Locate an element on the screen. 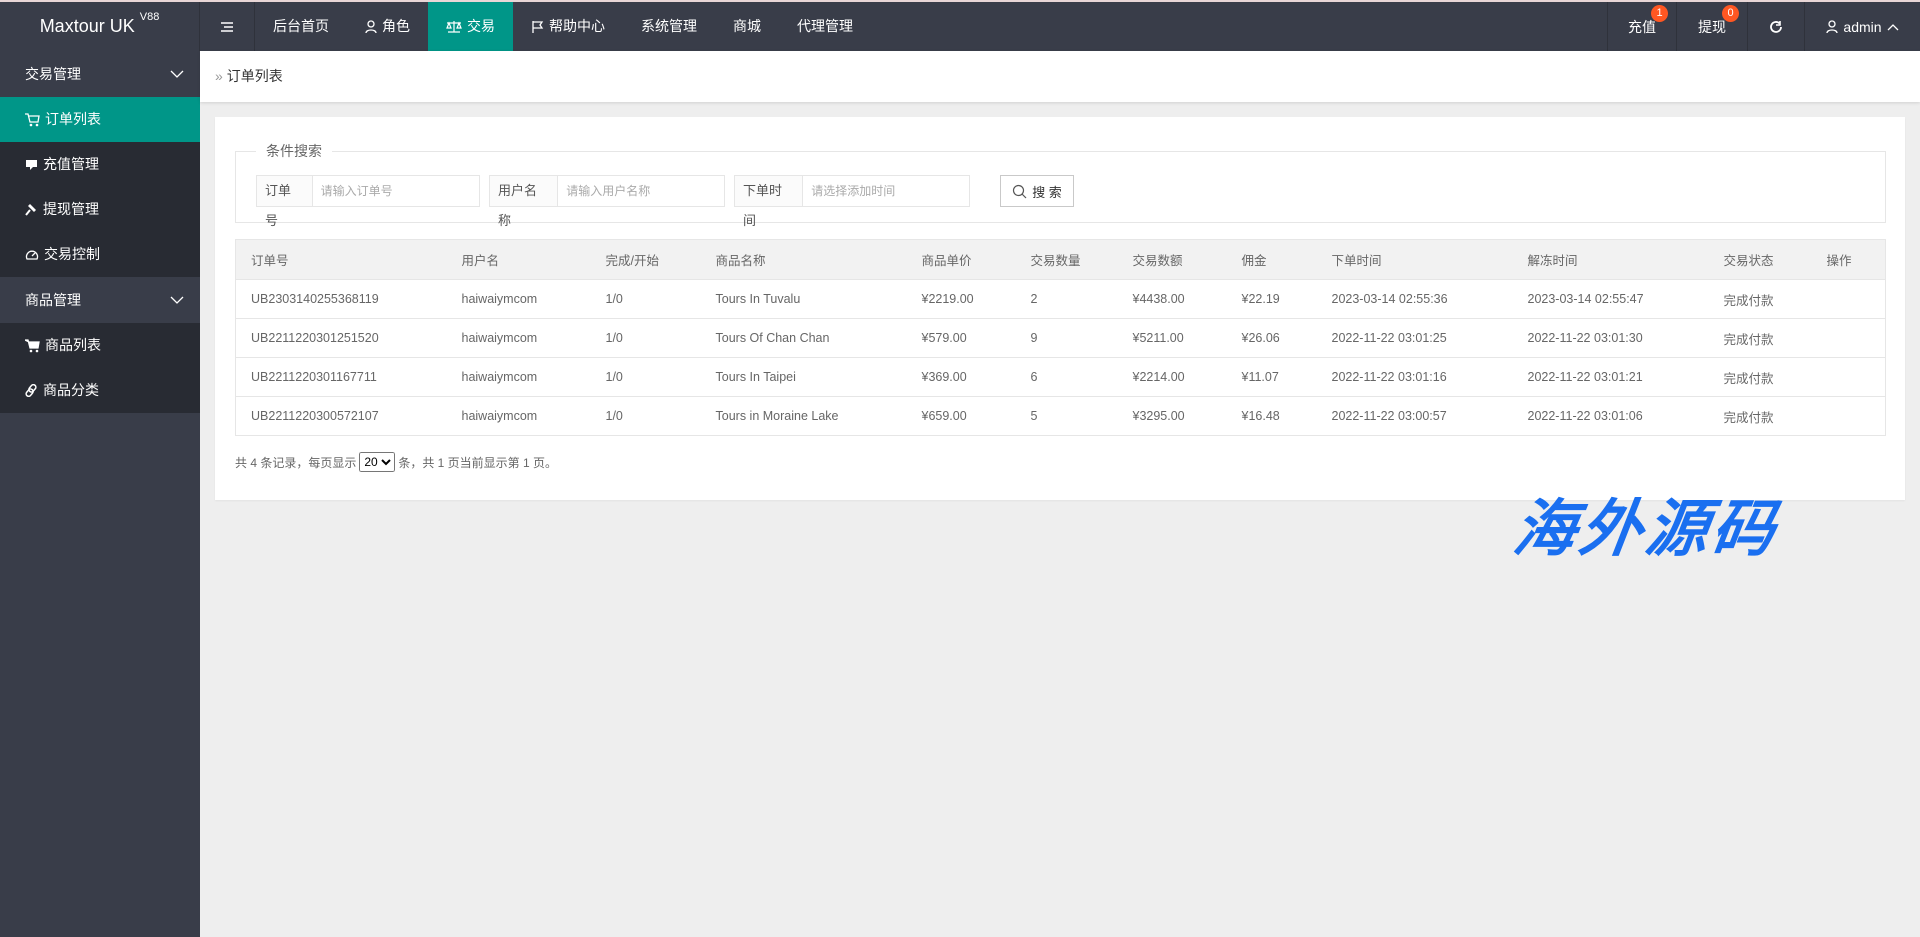  nav-role: 角色 is located at coordinates (387, 26).